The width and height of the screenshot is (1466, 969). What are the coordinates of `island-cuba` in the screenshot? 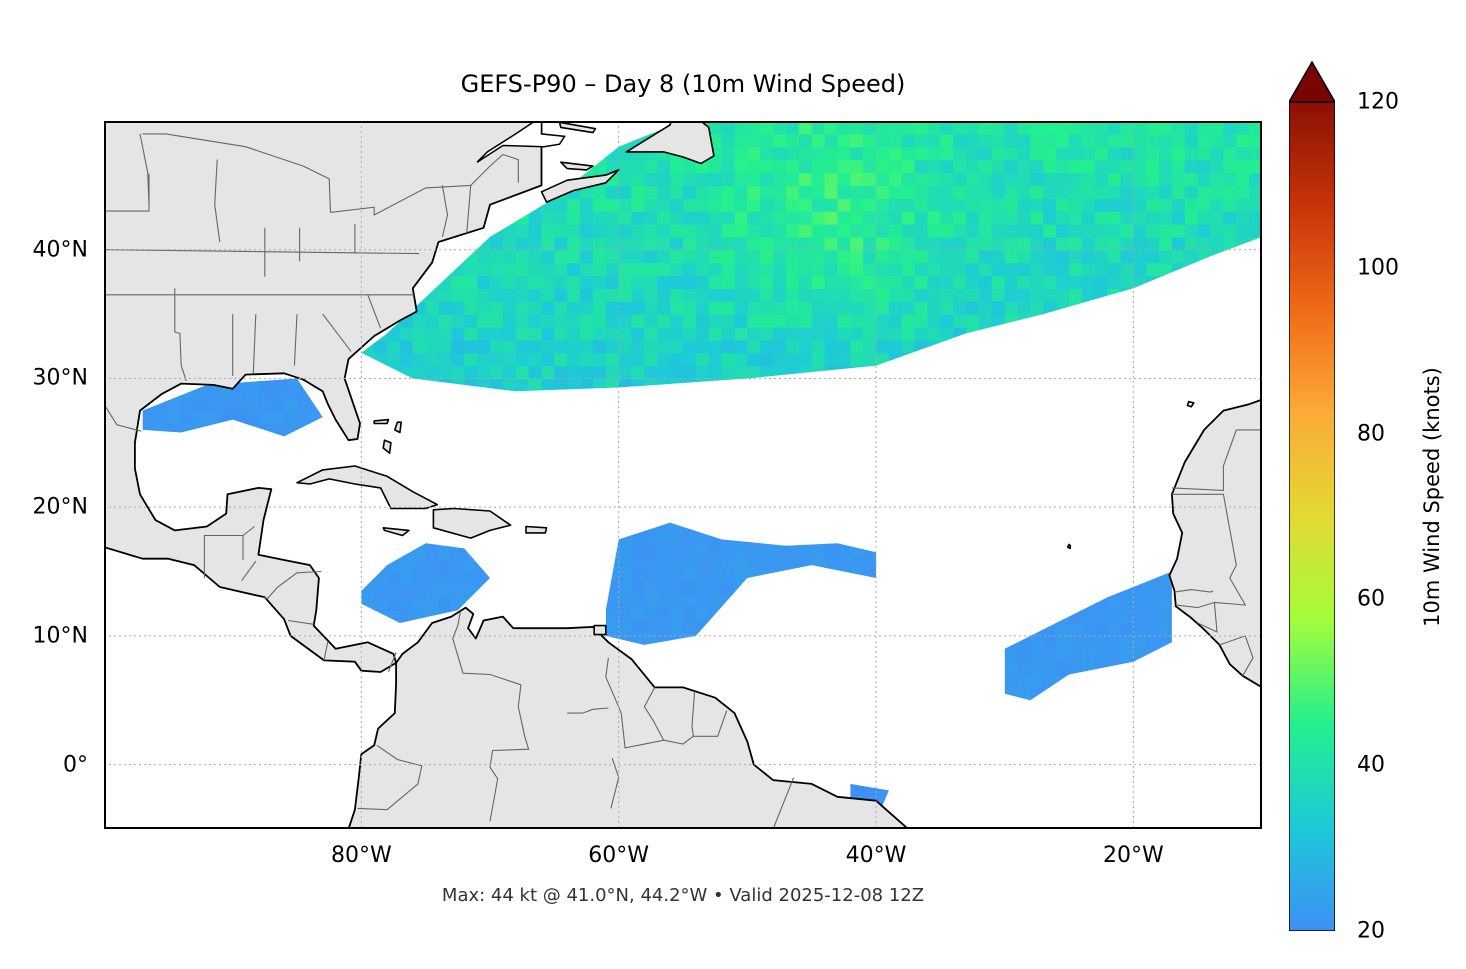 It's located at (367, 487).